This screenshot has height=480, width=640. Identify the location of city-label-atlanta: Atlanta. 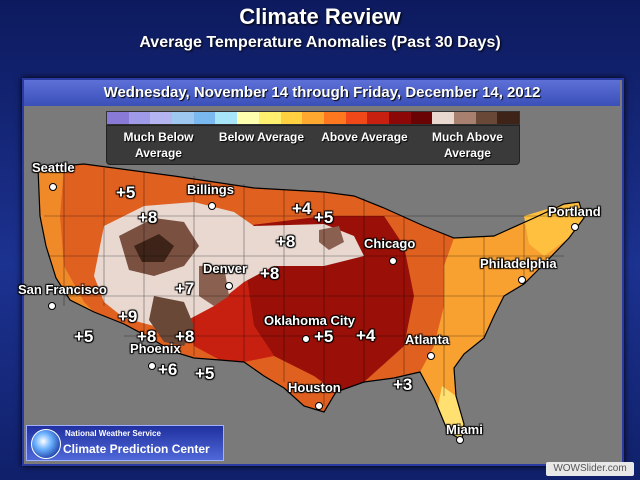
(427, 339).